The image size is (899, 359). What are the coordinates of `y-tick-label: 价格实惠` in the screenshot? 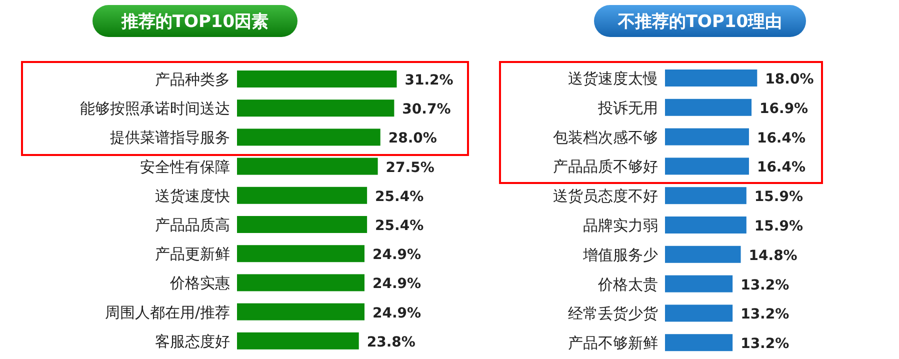 It's located at (199, 283).